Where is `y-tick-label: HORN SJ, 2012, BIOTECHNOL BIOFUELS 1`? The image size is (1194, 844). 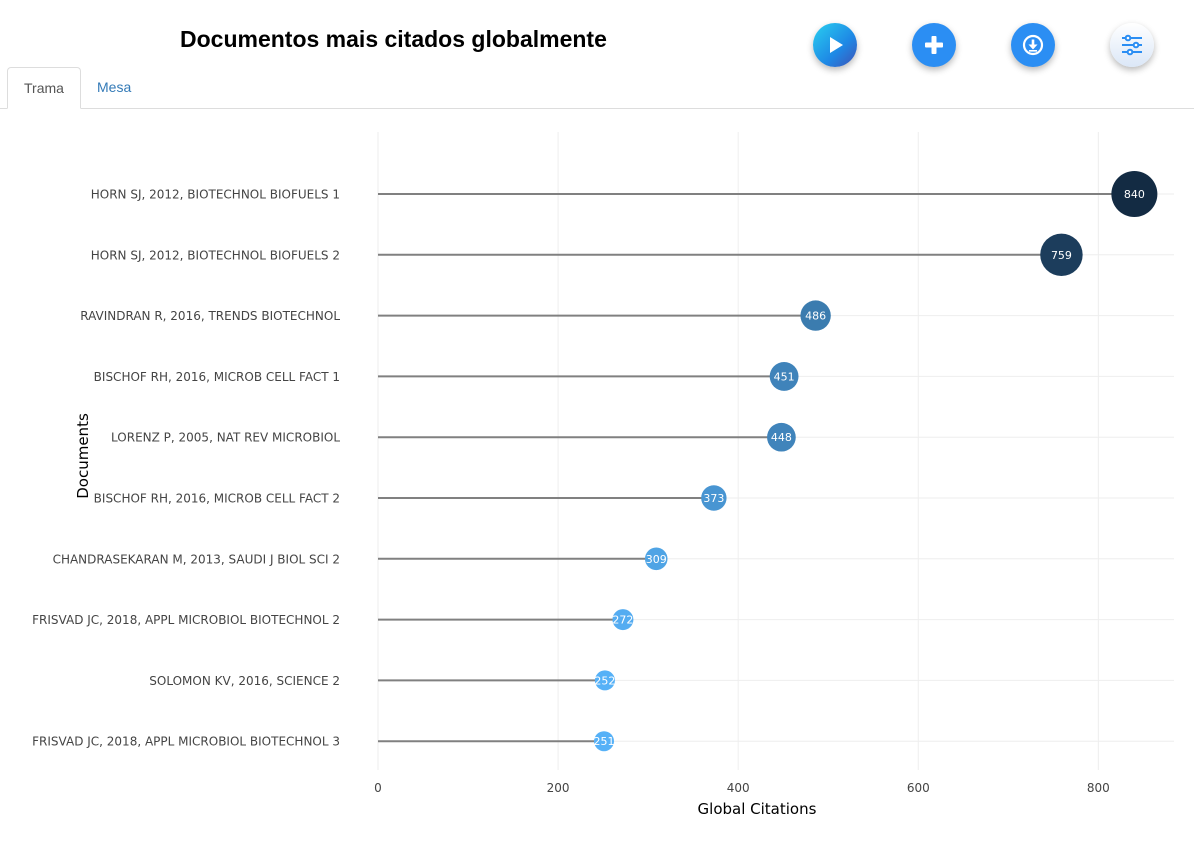
y-tick-label: HORN SJ, 2012, BIOTECHNOL BIOFUELS 1 is located at coordinates (215, 195).